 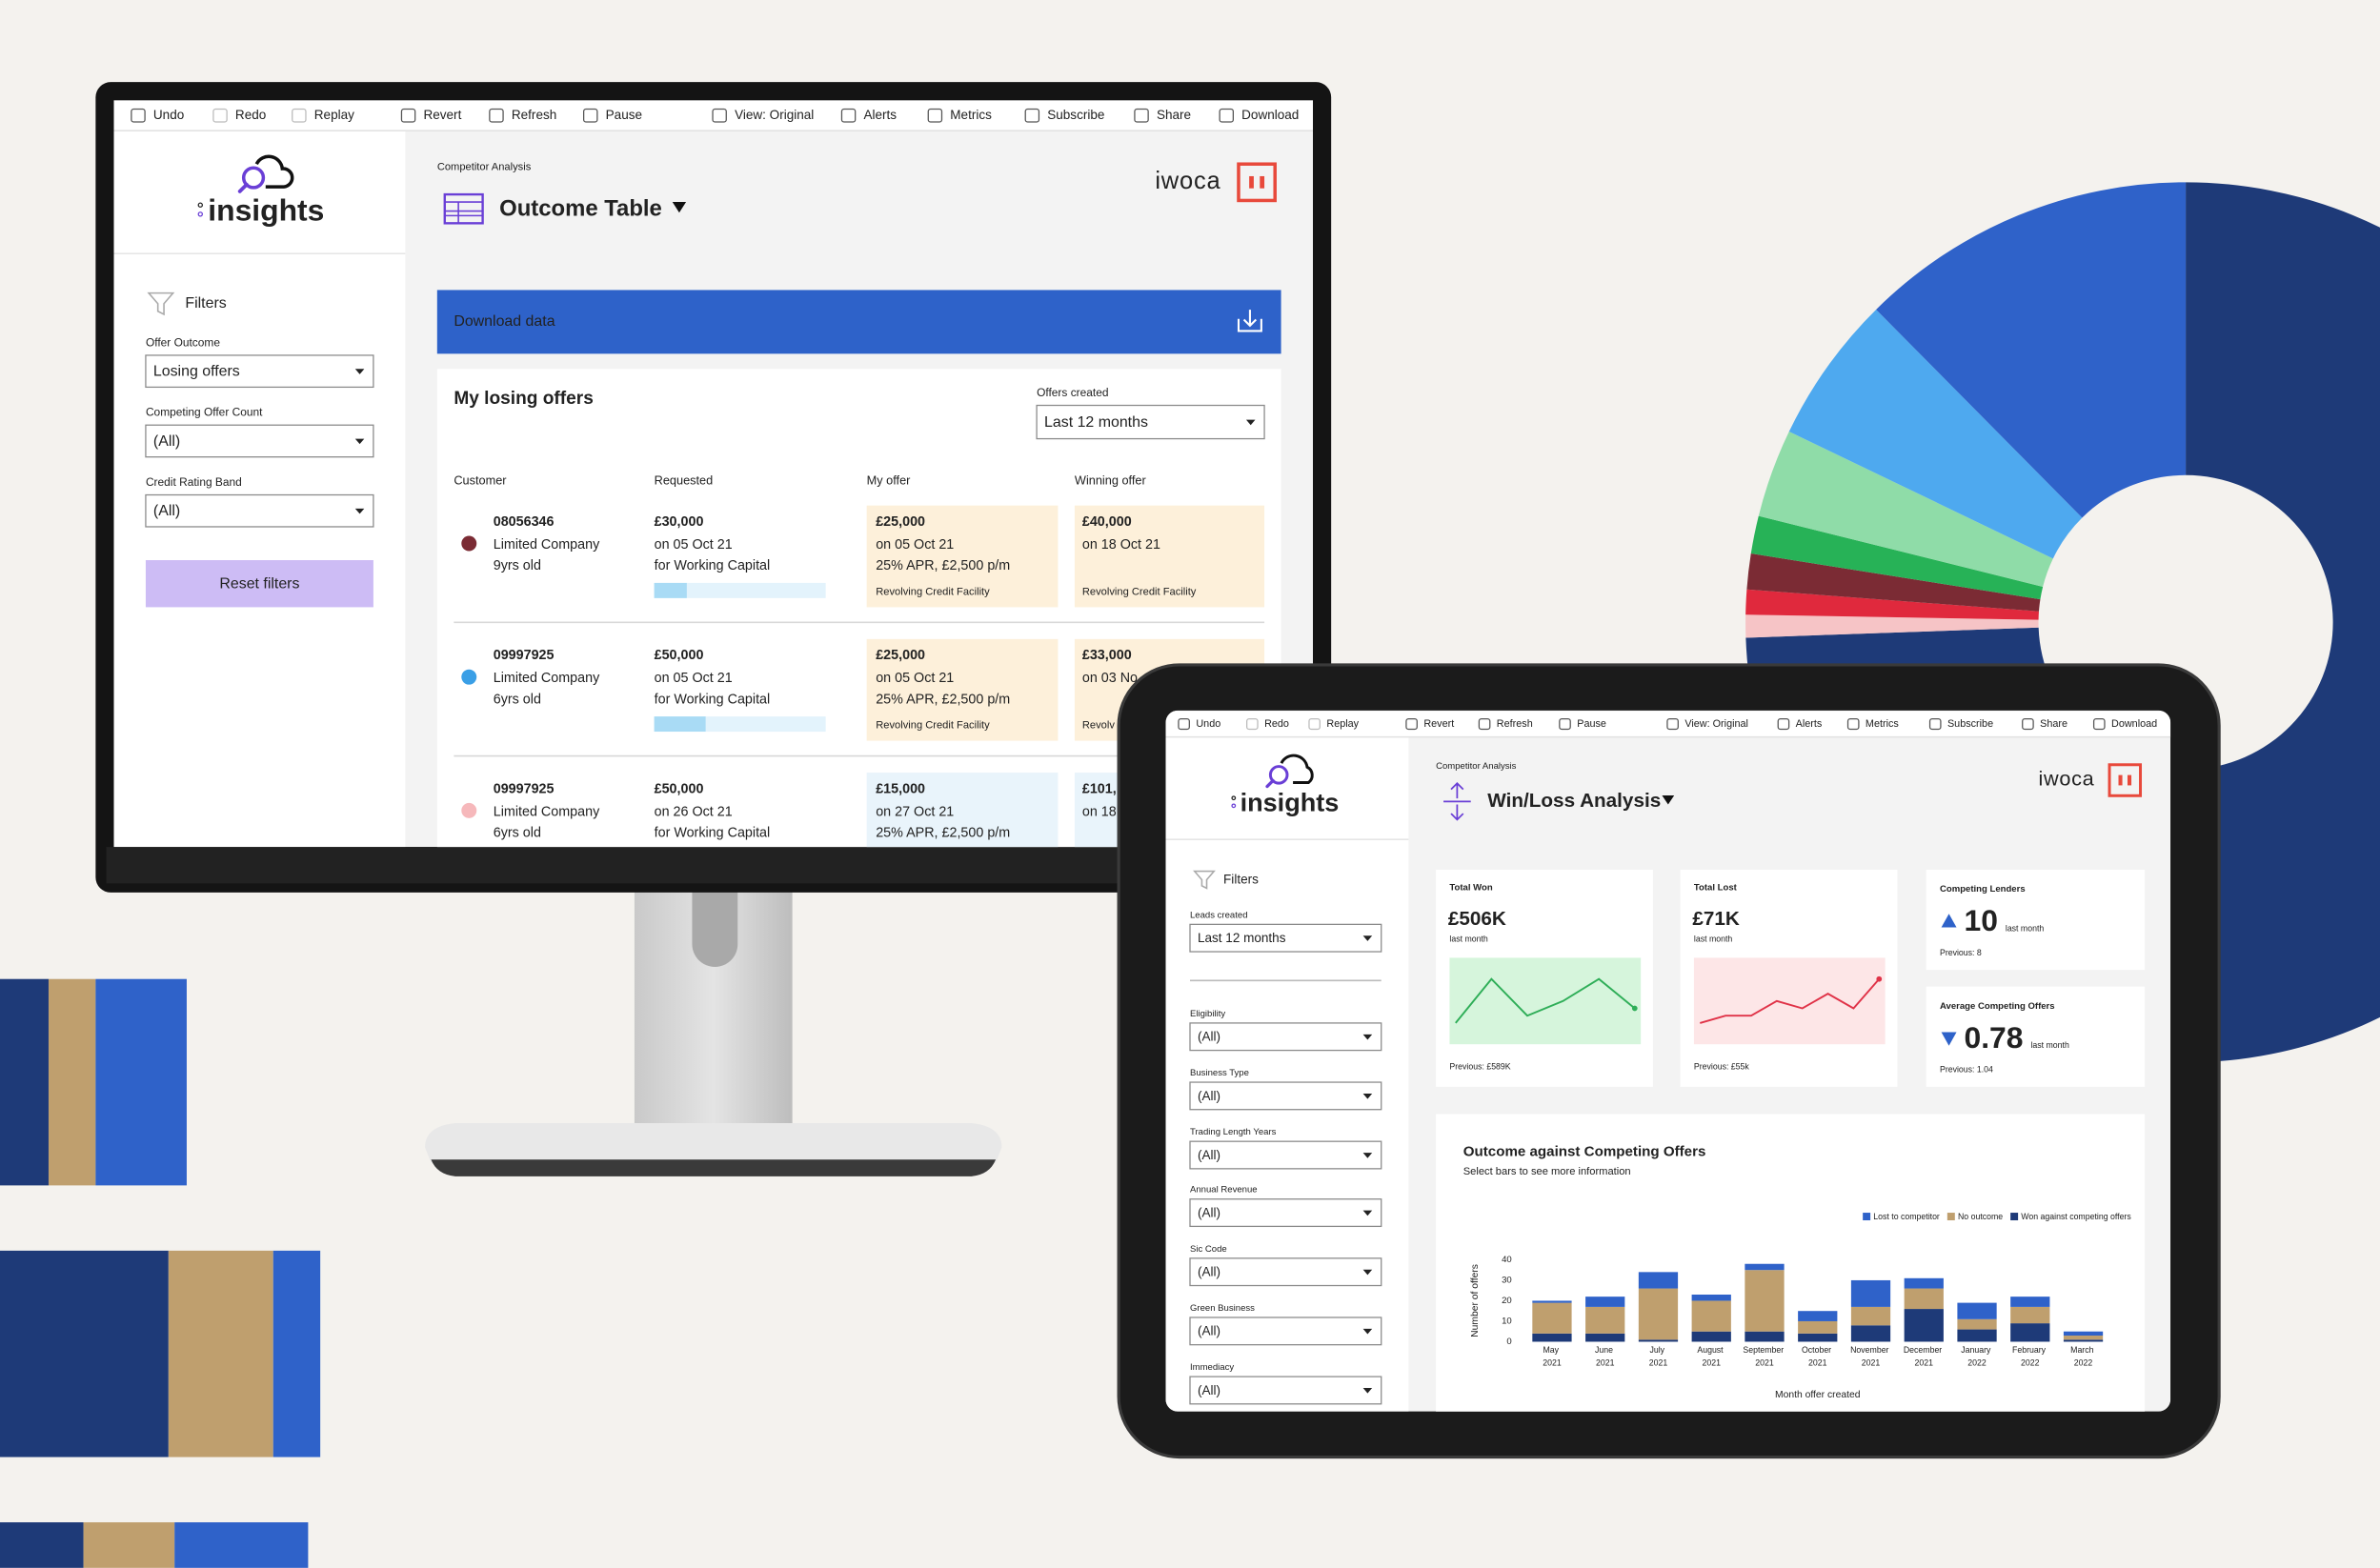 I want to click on kpi-title: Average Competing Offers, so click(x=1997, y=1006).